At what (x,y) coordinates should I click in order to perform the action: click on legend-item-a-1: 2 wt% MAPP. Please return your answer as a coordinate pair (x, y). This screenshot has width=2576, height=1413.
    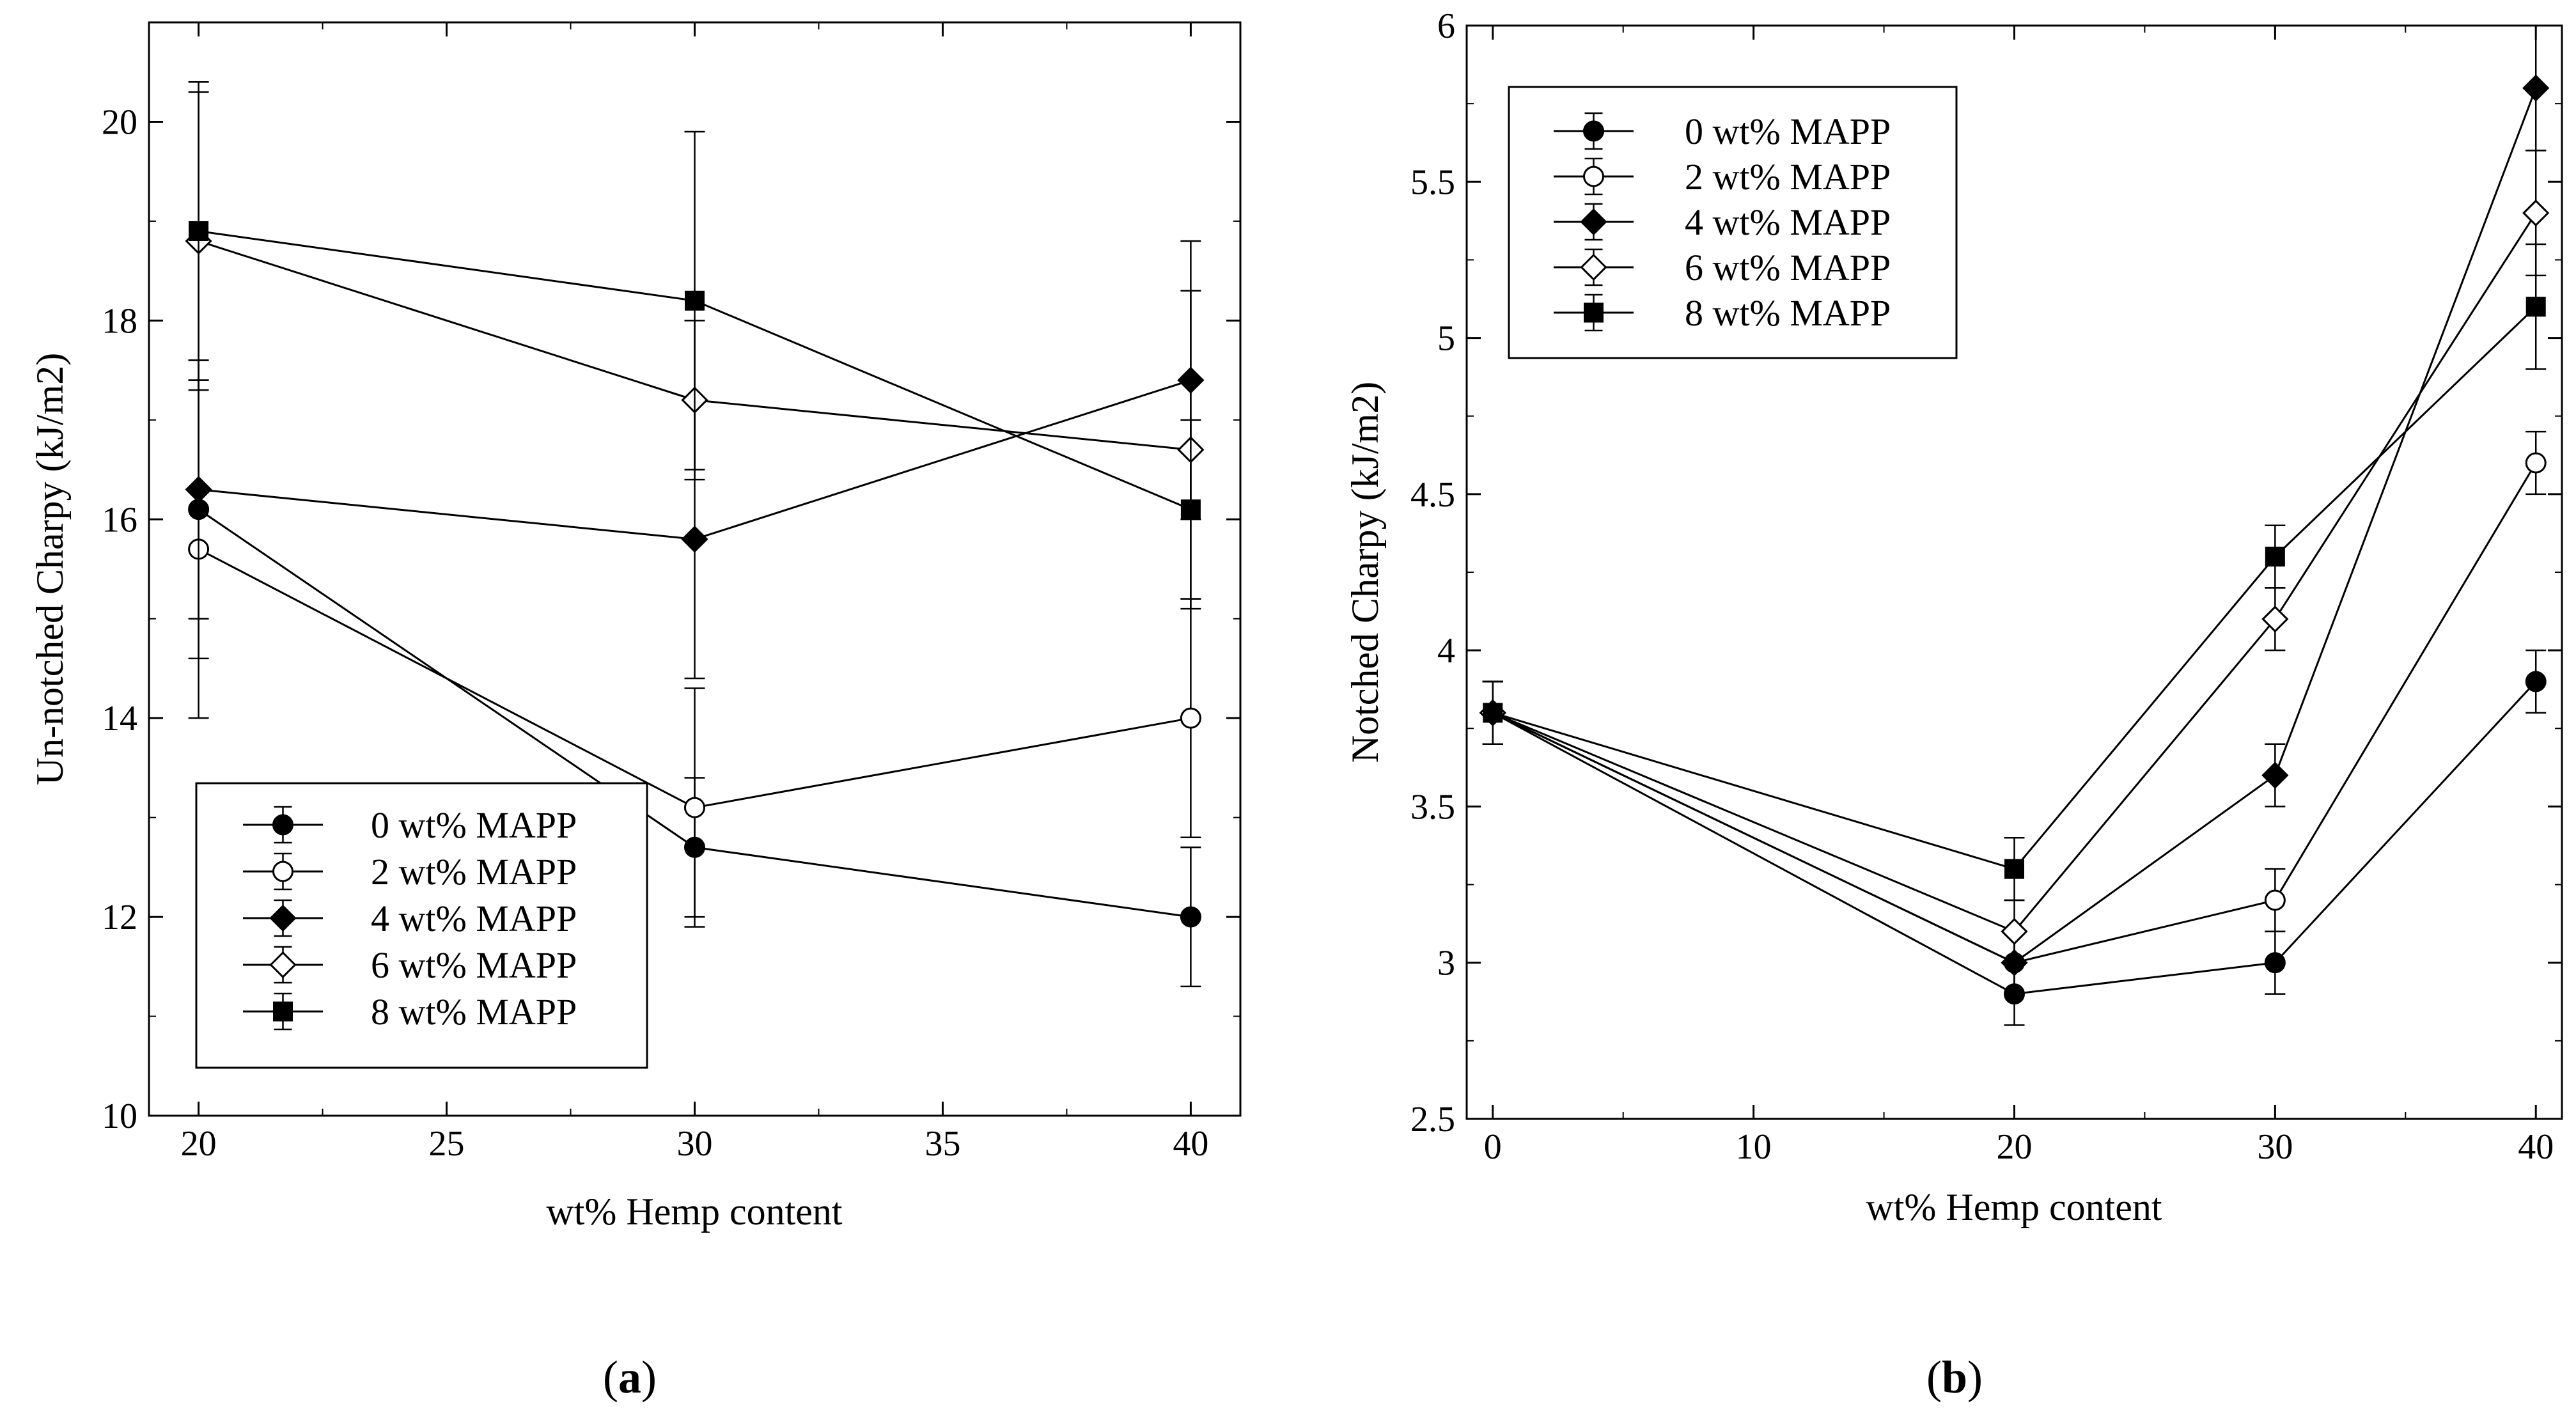
    Looking at the image, I should click on (410, 872).